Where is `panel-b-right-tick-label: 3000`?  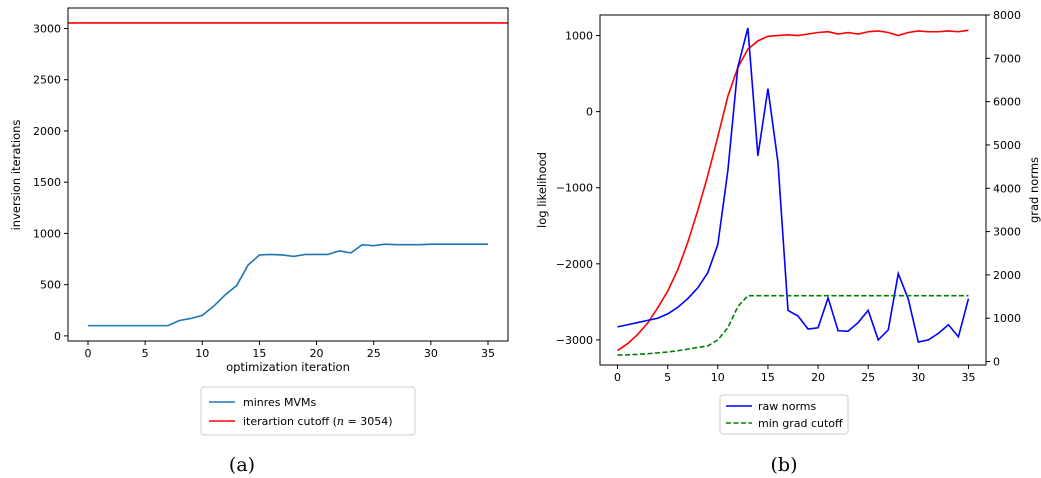 panel-b-right-tick-label: 3000 is located at coordinates (1007, 232).